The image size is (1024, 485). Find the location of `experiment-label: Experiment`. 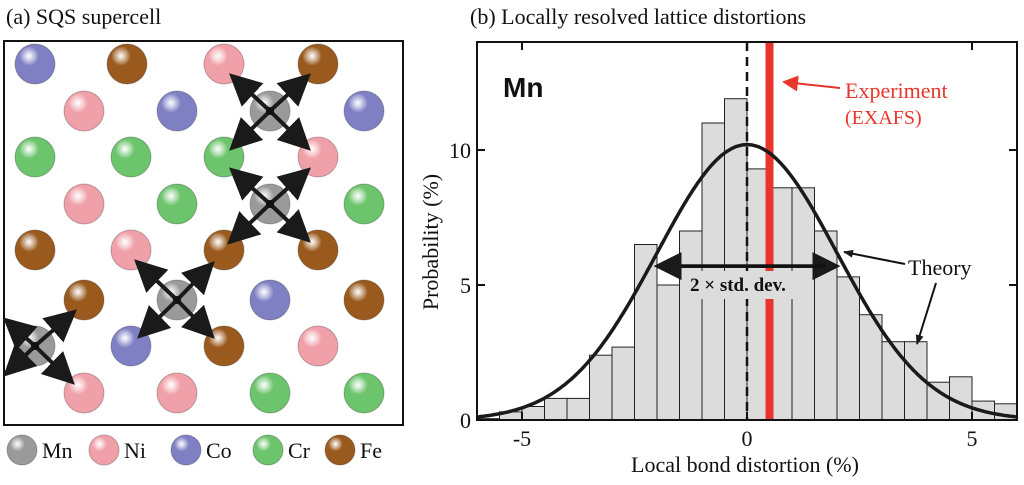

experiment-label: Experiment is located at coordinates (896, 90).